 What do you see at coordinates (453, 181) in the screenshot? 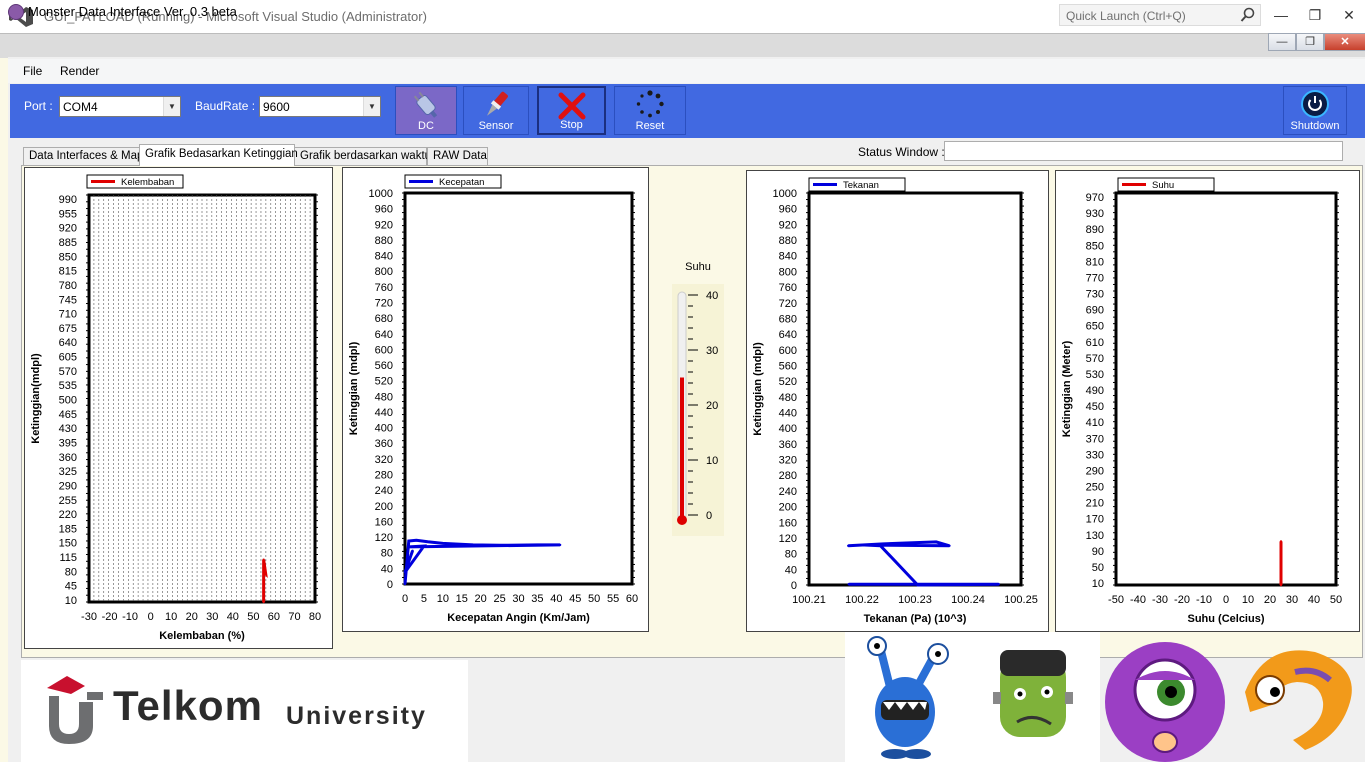
I see `legend-box` at bounding box center [453, 181].